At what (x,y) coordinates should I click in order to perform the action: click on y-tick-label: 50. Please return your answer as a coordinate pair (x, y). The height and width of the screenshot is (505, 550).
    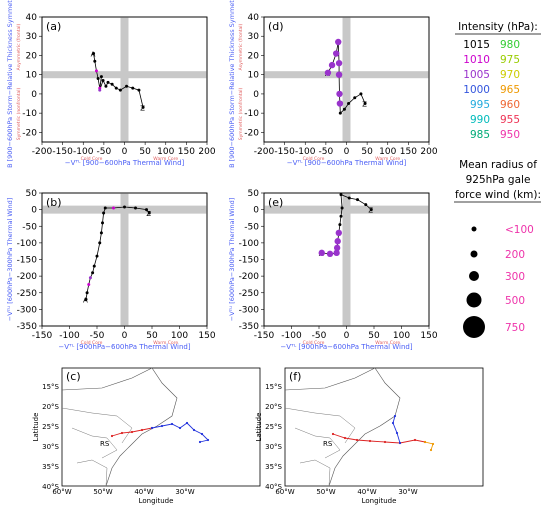
    Looking at the image, I should click on (32, 194).